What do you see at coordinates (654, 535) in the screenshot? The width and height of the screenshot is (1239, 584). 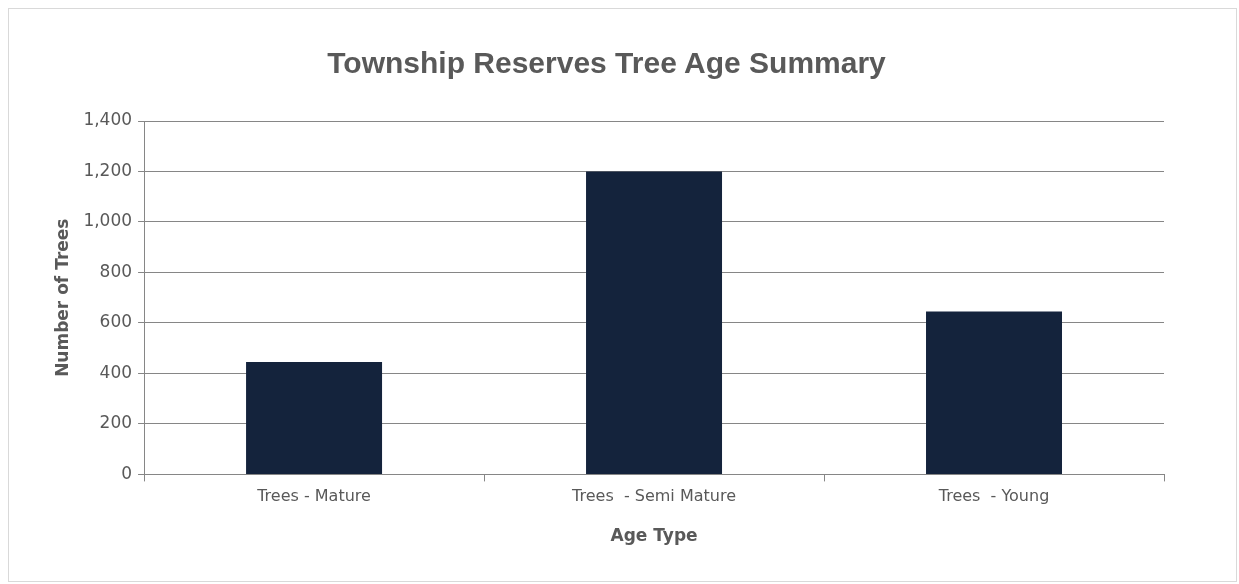 I see `x-axis-title: Age Type` at bounding box center [654, 535].